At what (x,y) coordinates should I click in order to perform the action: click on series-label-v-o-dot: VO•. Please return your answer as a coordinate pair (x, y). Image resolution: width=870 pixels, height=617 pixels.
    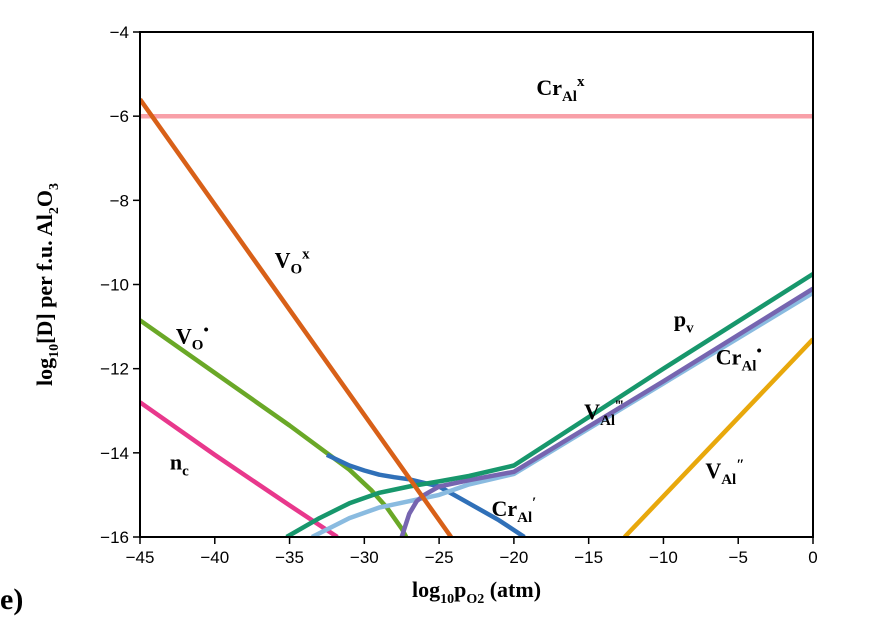
    Looking at the image, I should click on (192, 337).